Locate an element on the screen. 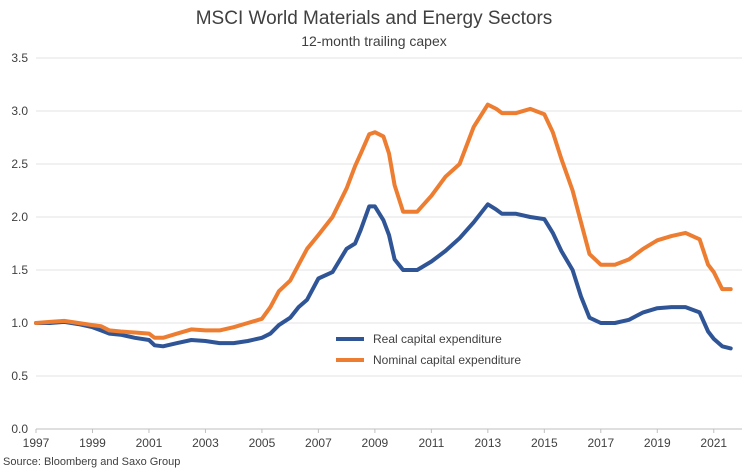  y-tick-label: 1.0 is located at coordinates (19, 323).